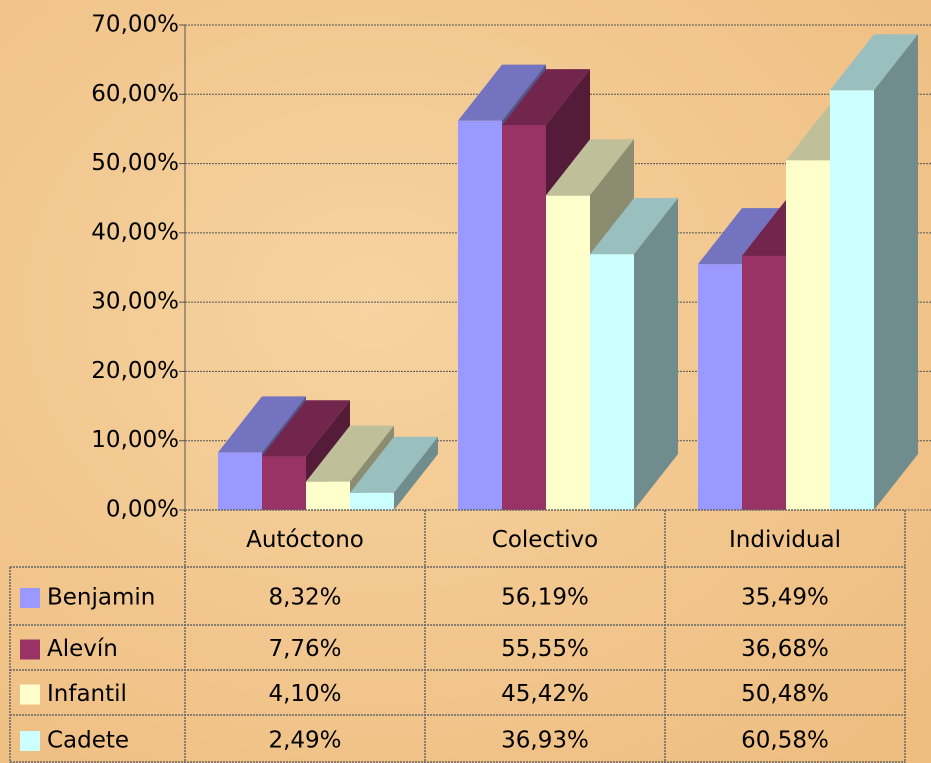 The image size is (931, 763). Describe the element at coordinates (785, 741) in the screenshot. I see `data-label: 60,58%` at that location.